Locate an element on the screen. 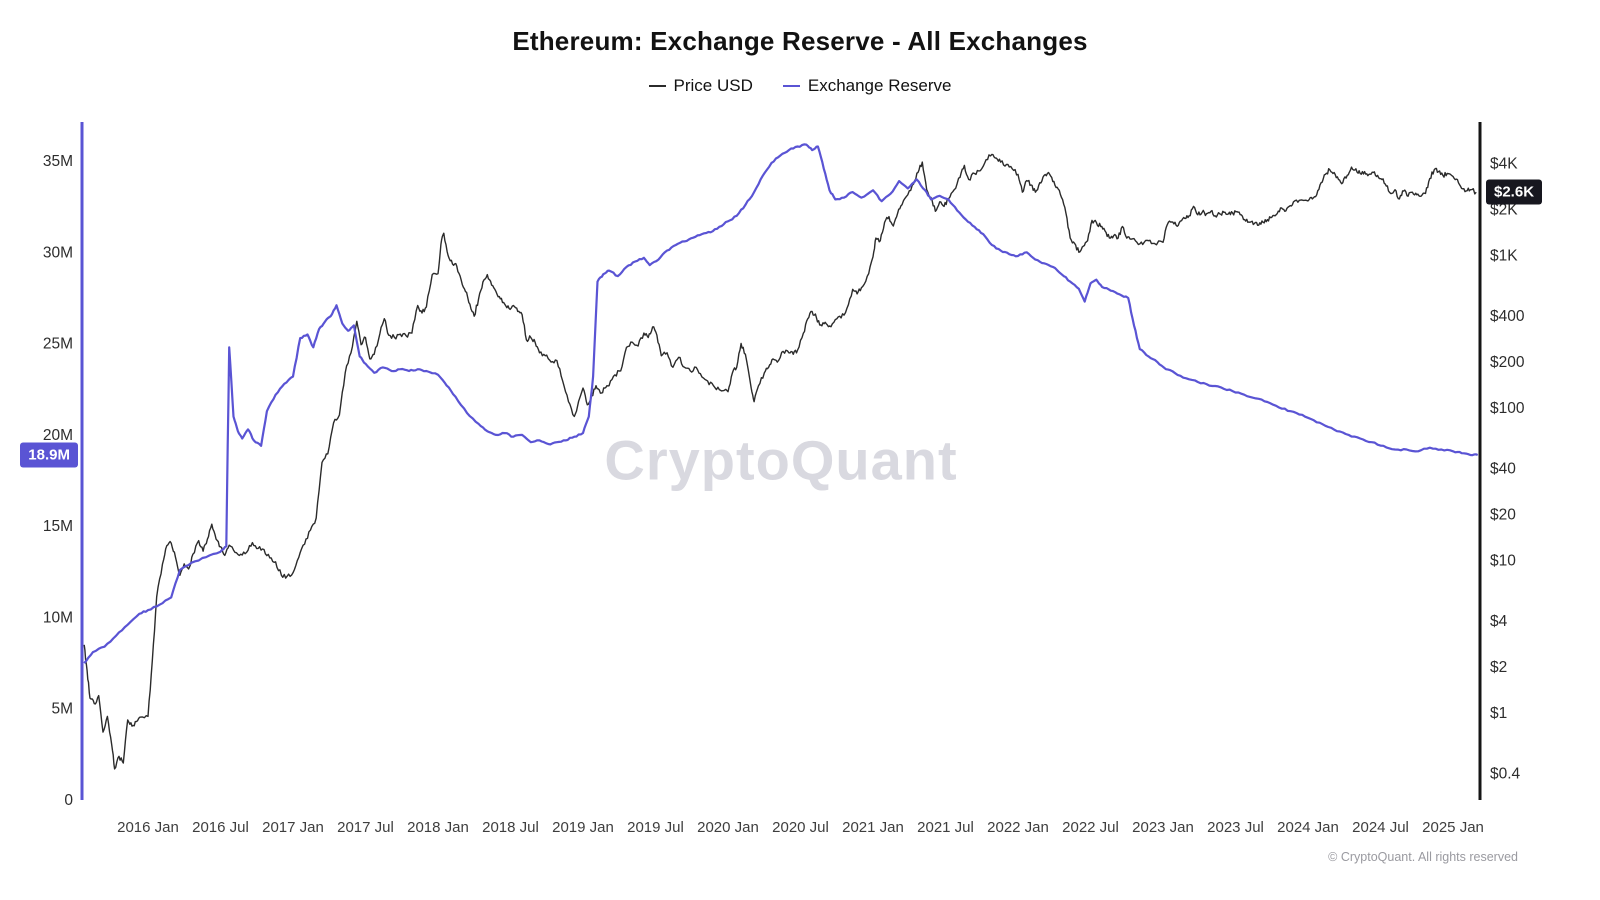 The width and height of the screenshot is (1600, 900). x-axis-tick-label: 2023 Jul is located at coordinates (1235, 827).